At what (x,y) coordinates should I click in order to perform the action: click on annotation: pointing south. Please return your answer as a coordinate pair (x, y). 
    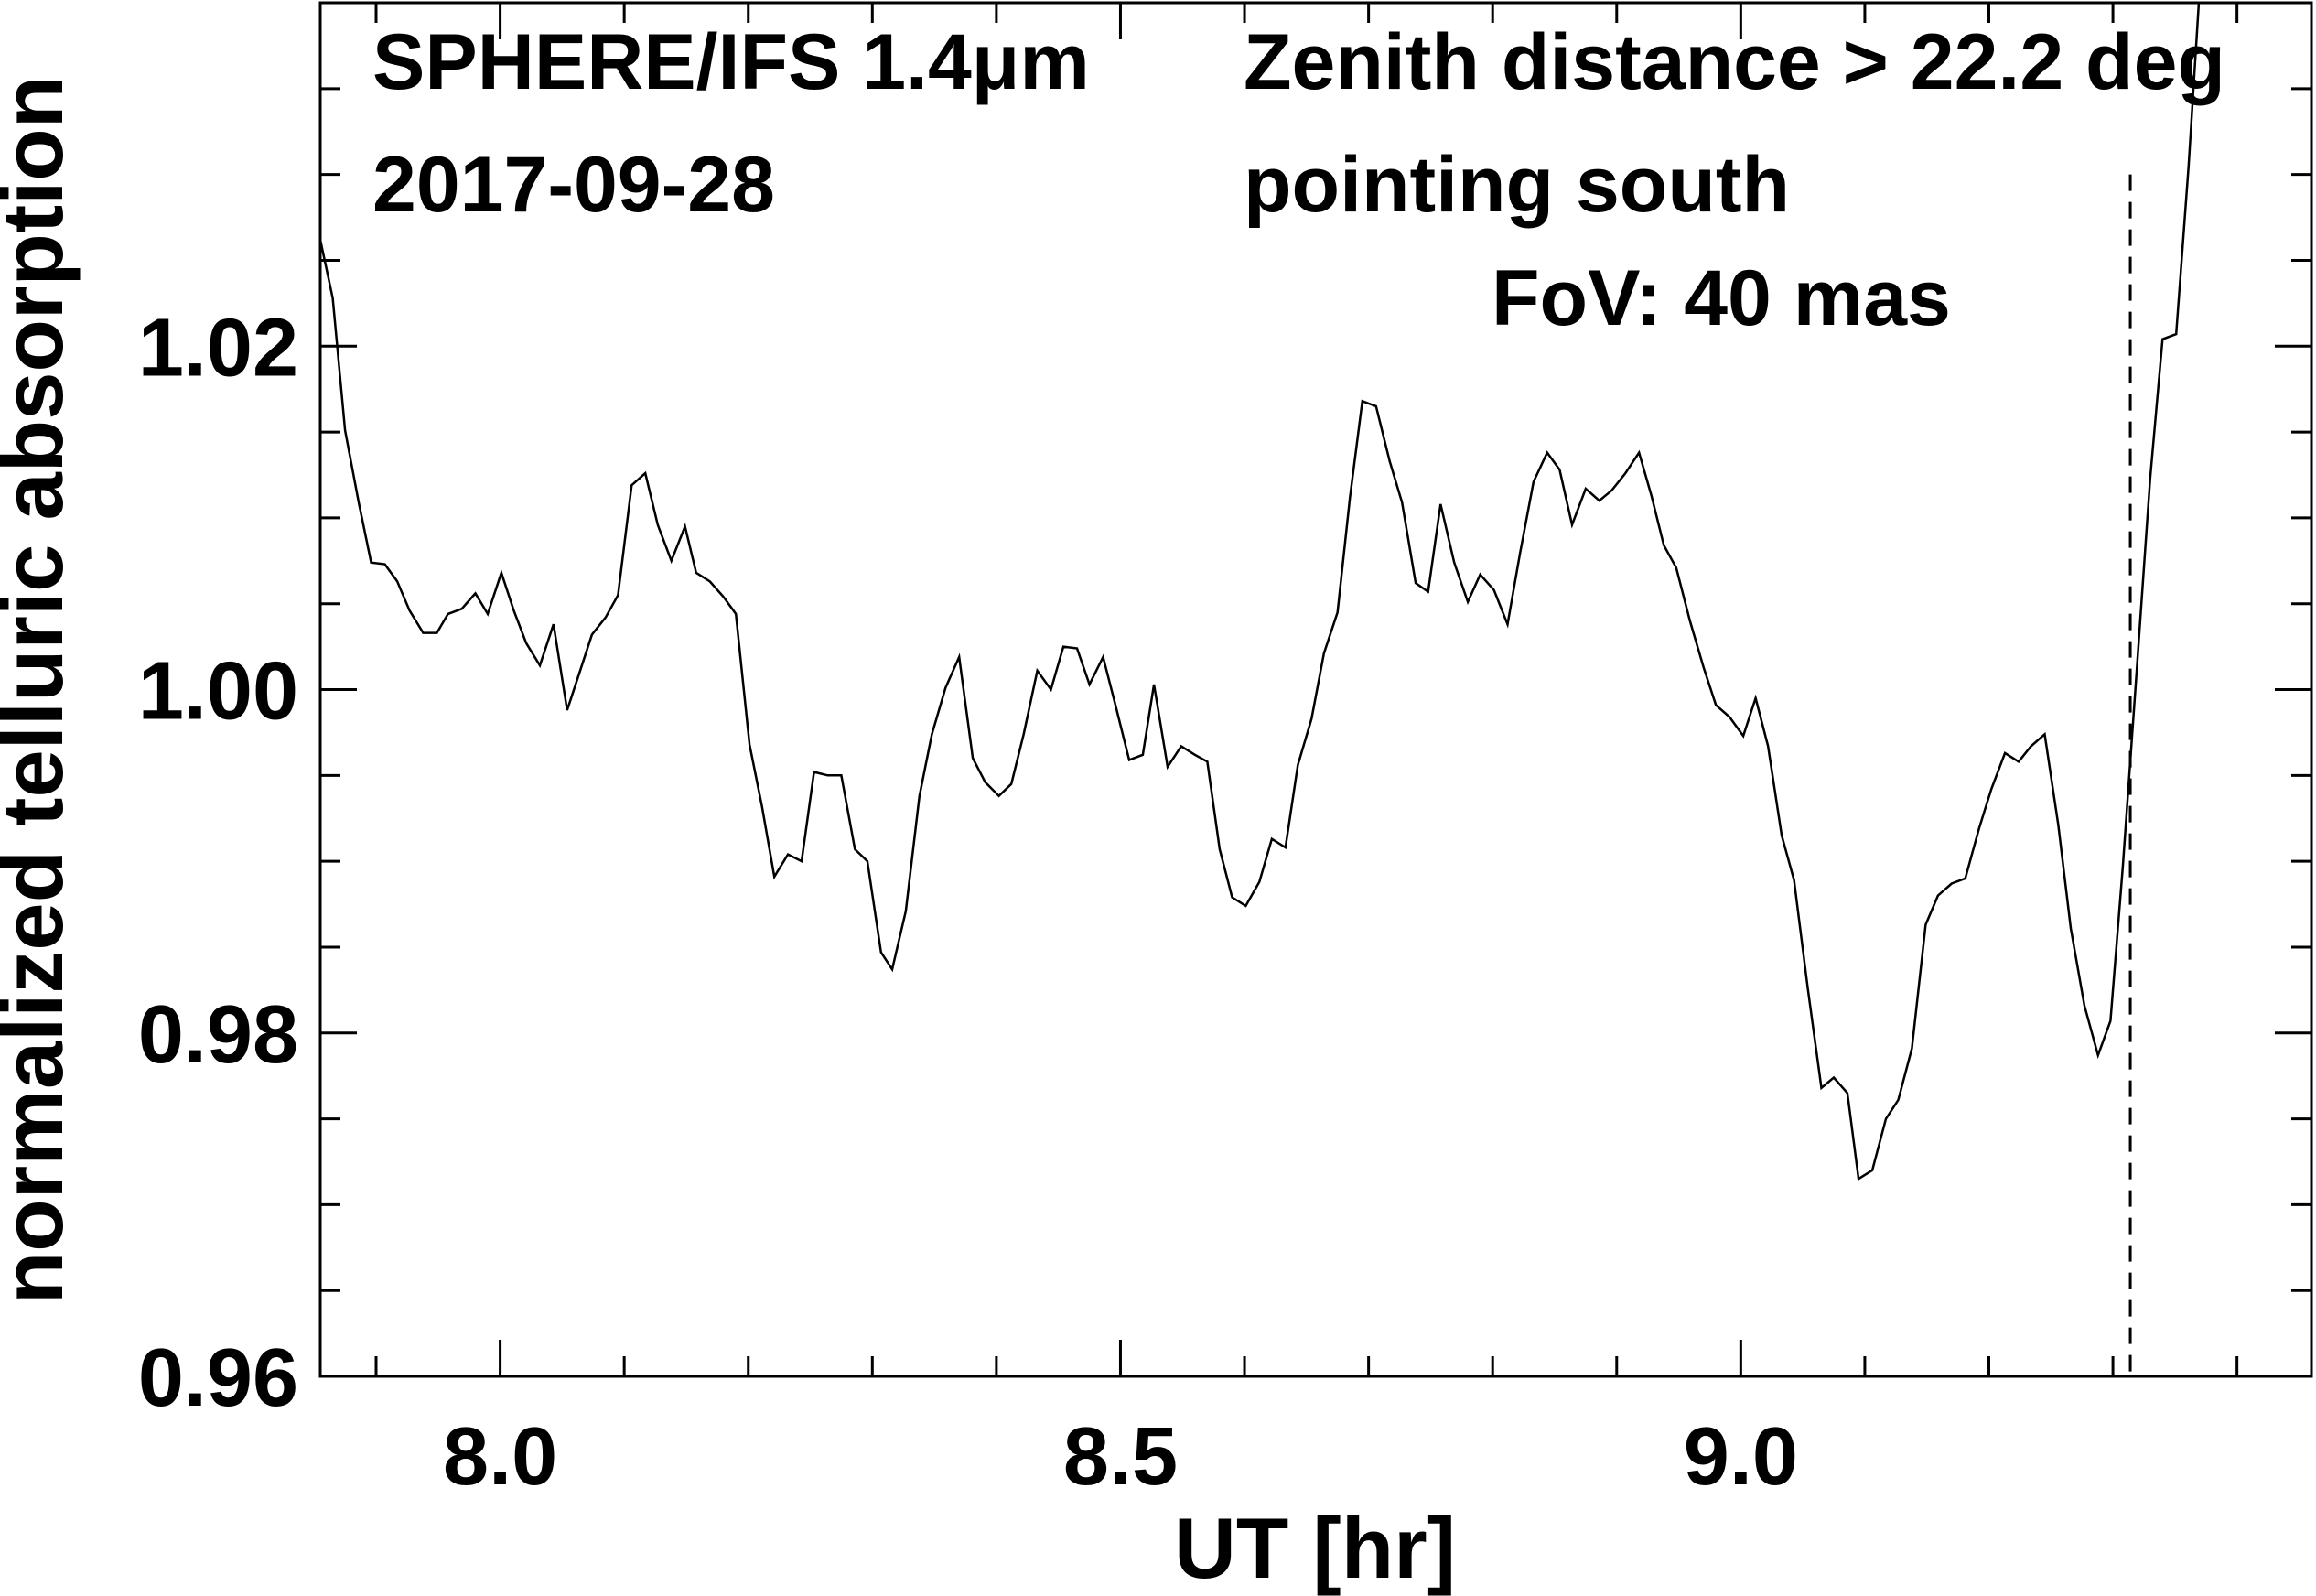
    Looking at the image, I should click on (1517, 185).